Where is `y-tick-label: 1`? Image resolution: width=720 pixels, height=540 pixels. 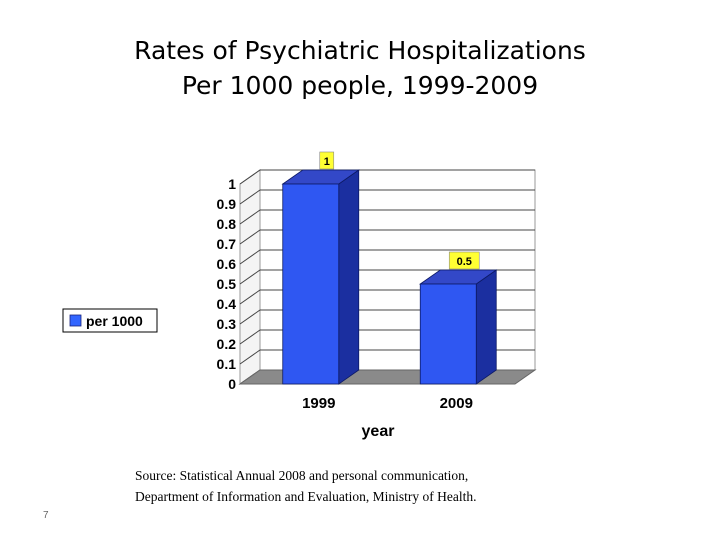
y-tick-label: 1 is located at coordinates (232, 184).